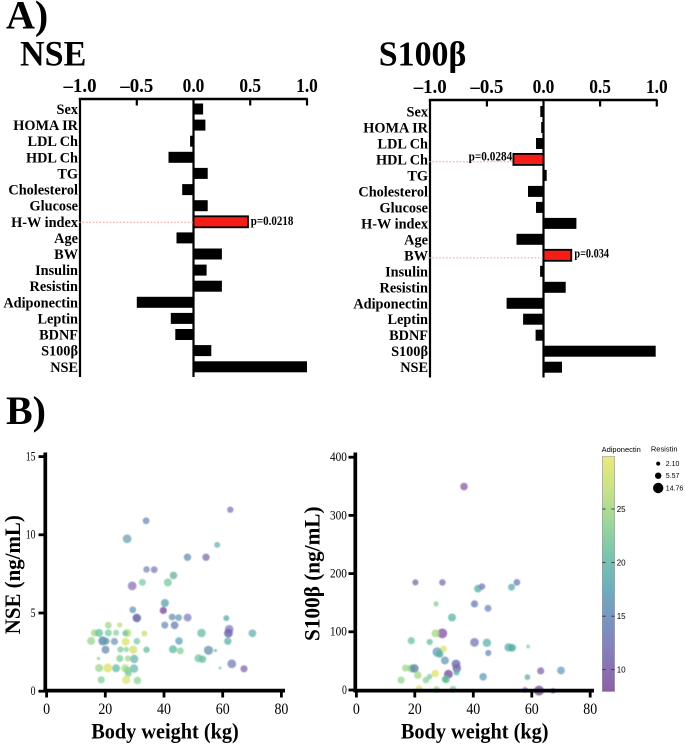 The width and height of the screenshot is (685, 749). Describe the element at coordinates (33, 612) in the screenshot. I see `svg-text: 5` at that location.